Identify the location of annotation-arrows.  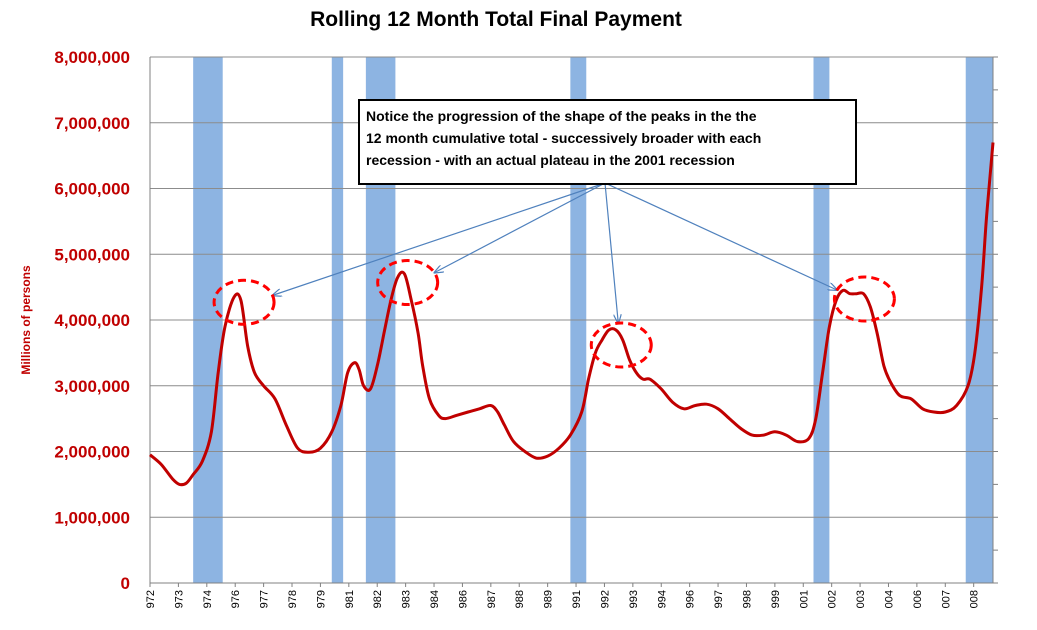
(555, 252).